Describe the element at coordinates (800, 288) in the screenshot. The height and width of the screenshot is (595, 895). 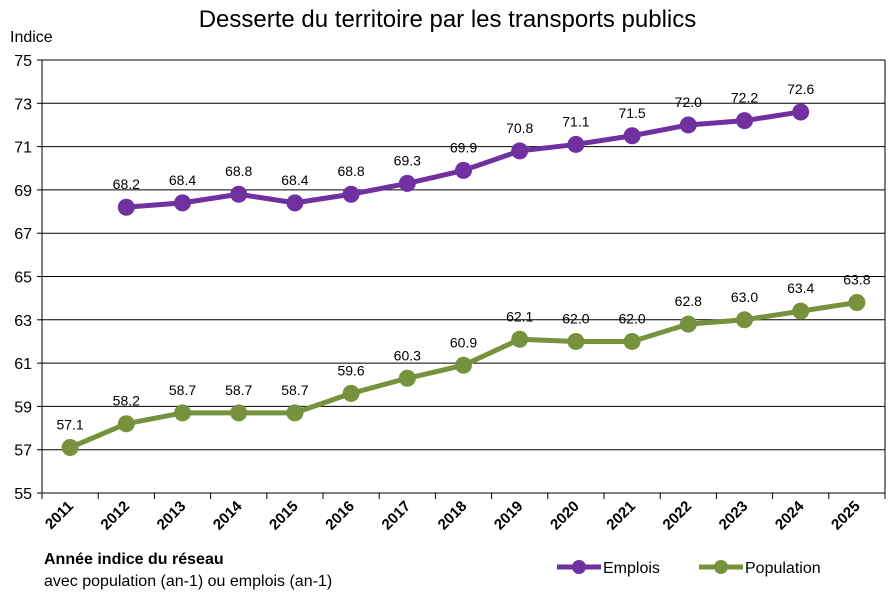
I see `data-label-population: 63.4` at that location.